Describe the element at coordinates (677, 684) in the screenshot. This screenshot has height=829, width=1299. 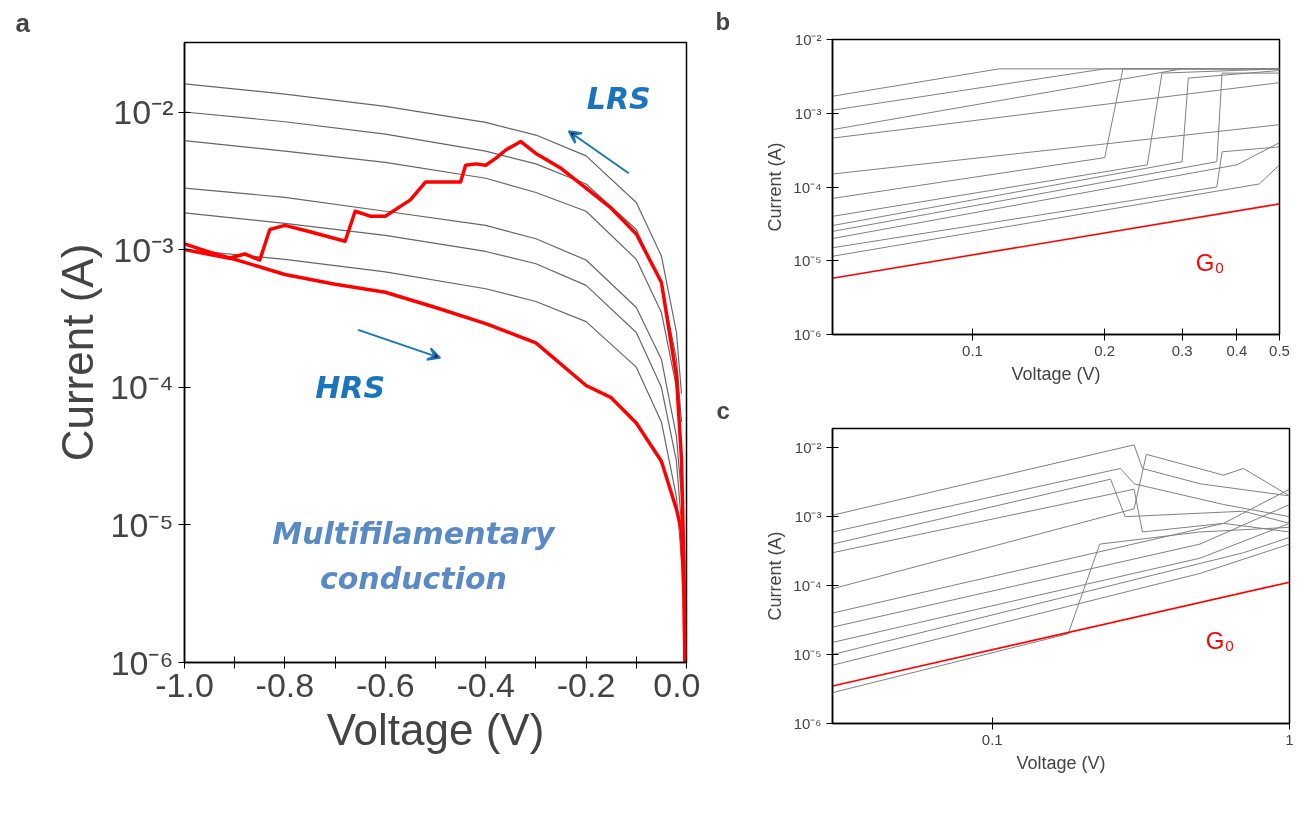
I see `x-tick-label: 0.0` at that location.